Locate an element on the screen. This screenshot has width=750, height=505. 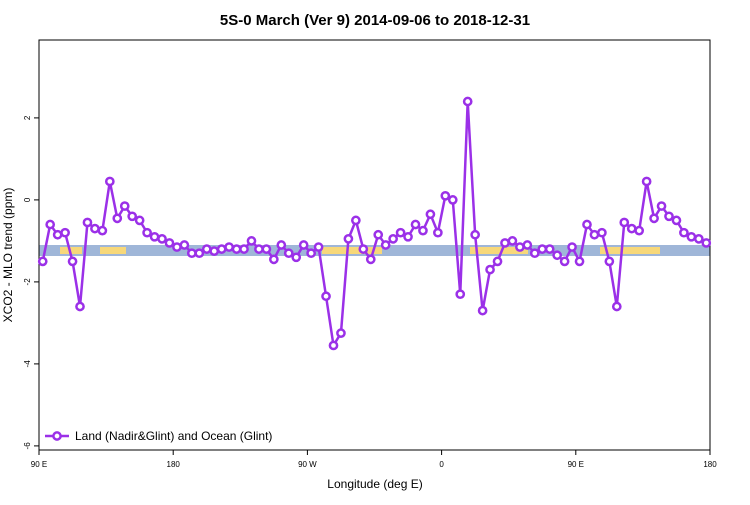
x-tick-label: 0 is located at coordinates (441, 464).